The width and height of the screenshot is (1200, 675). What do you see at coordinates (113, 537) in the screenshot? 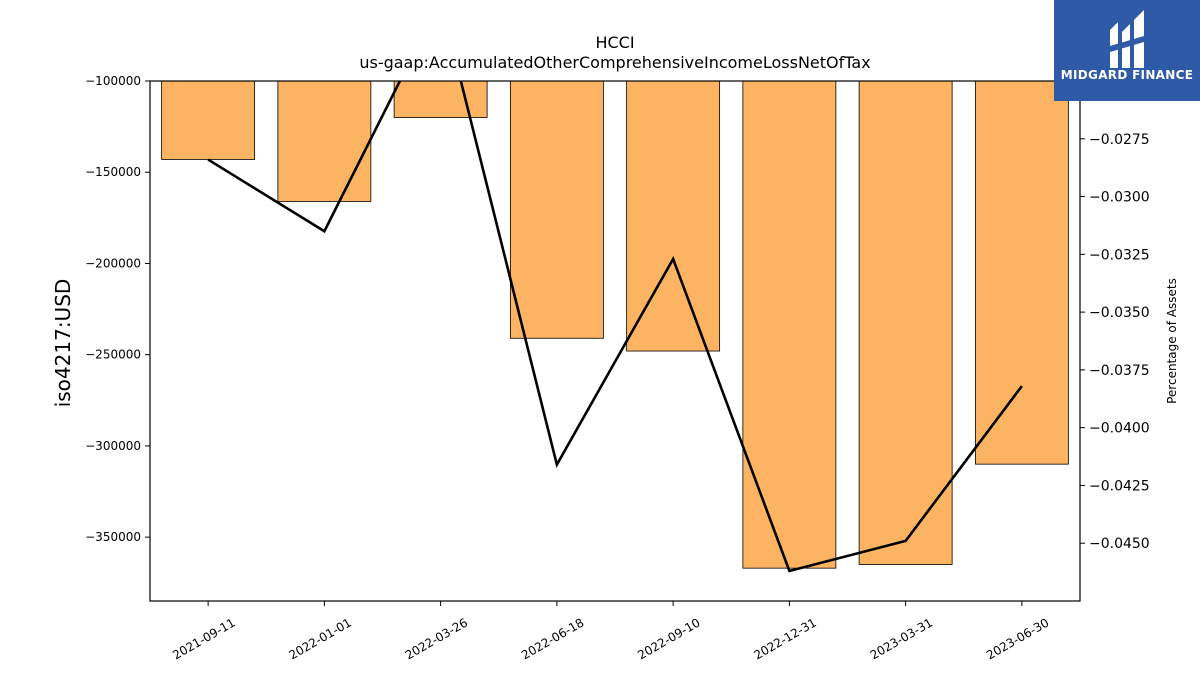
I see `y-tick-label: −350000` at bounding box center [113, 537].